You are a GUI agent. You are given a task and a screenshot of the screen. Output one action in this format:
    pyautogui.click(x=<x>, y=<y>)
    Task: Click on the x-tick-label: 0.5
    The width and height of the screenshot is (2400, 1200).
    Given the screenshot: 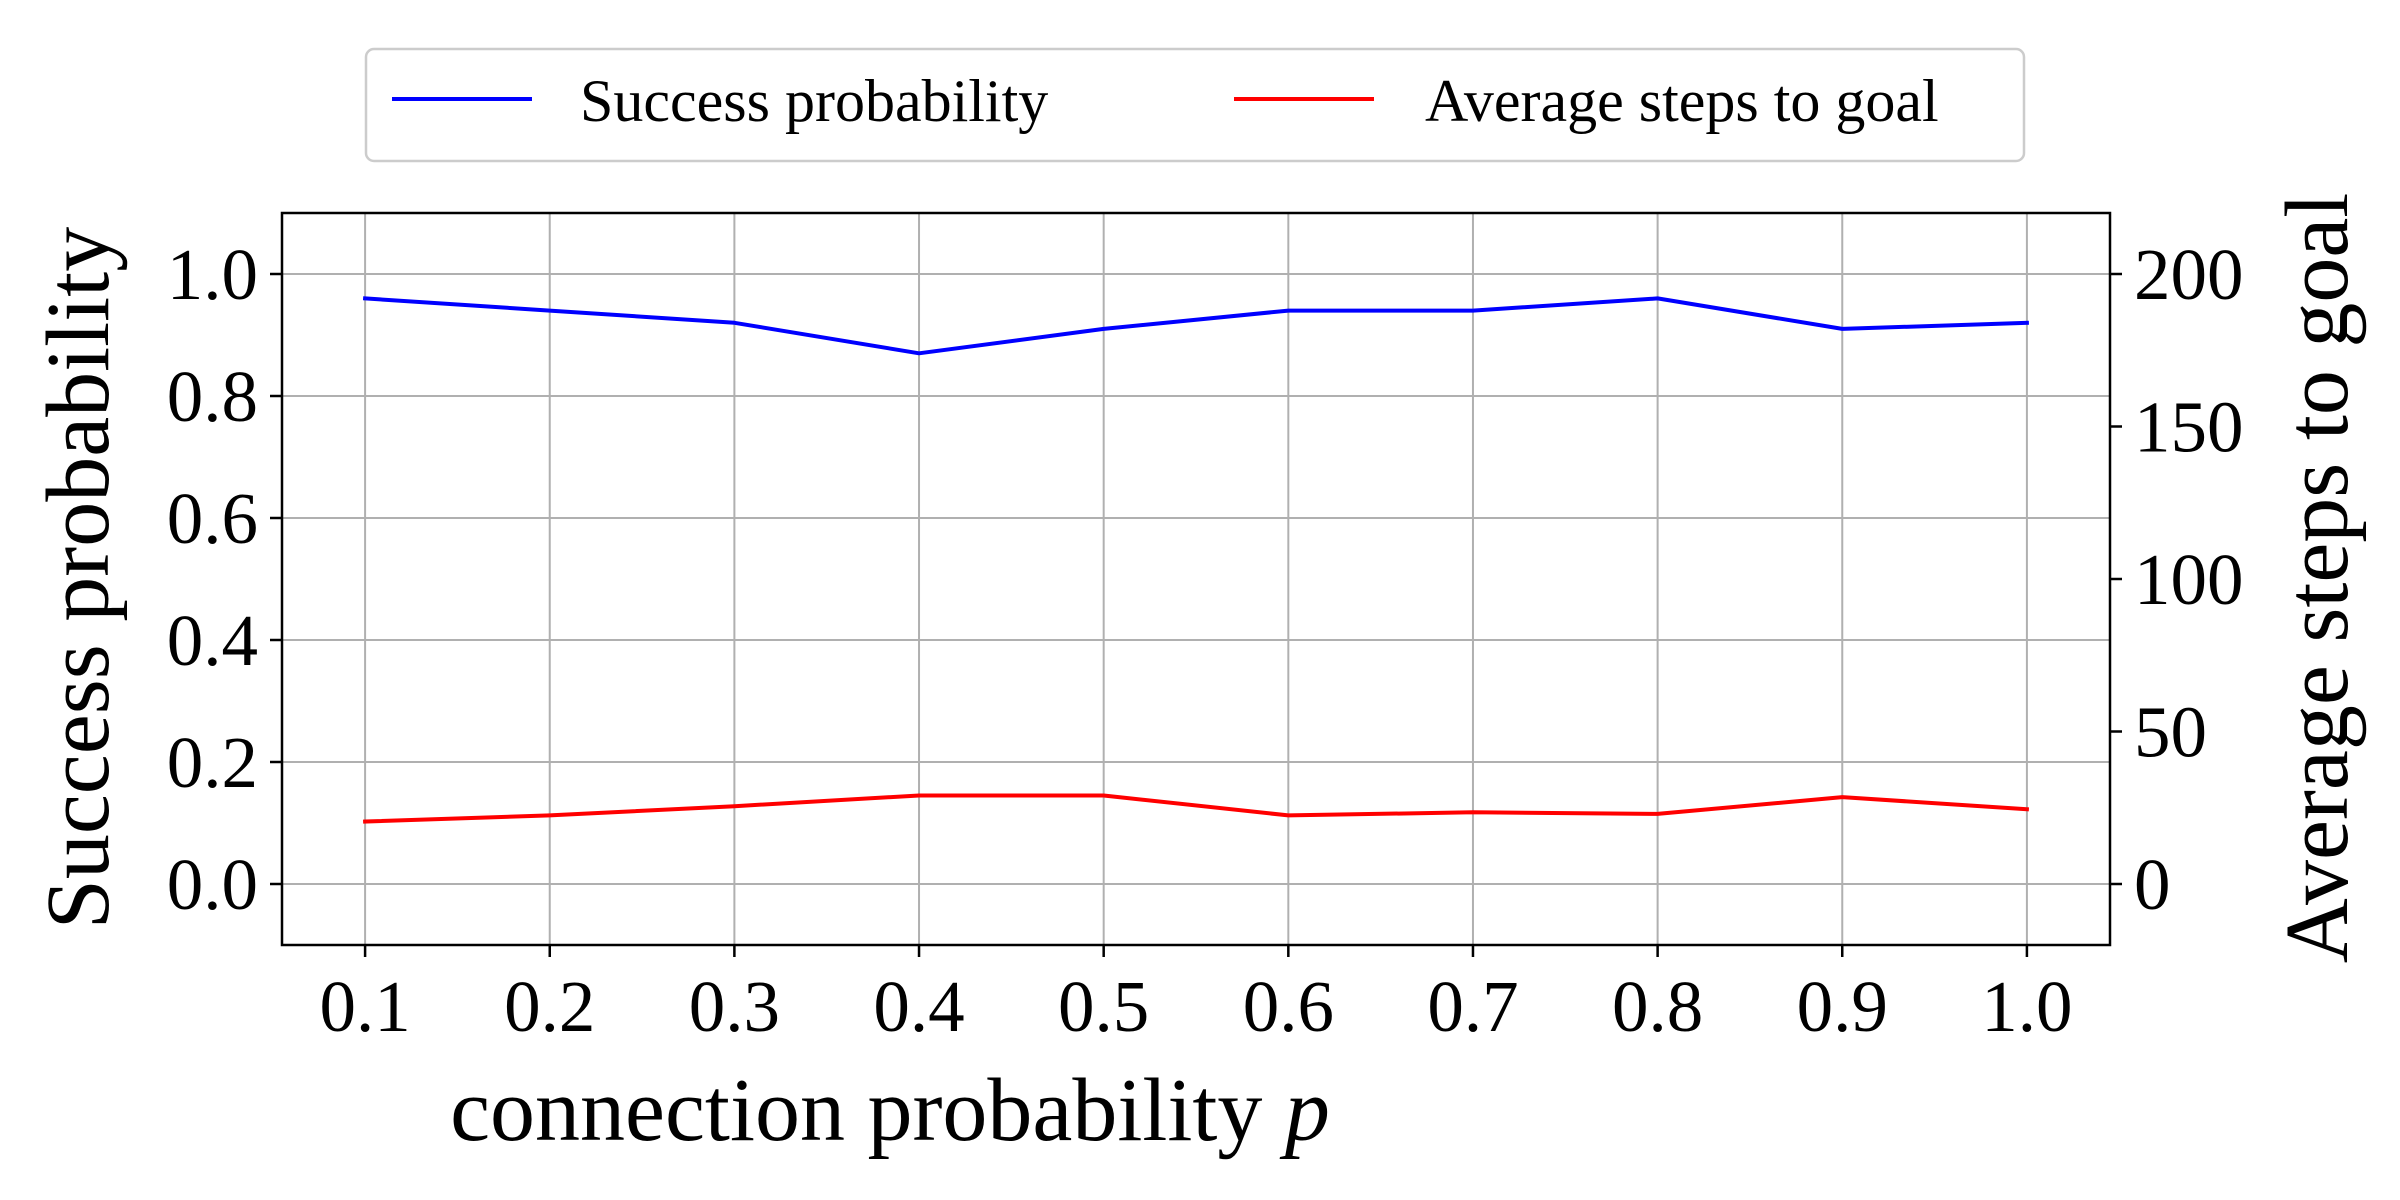 What is the action you would take?
    pyautogui.click(x=1103, y=1006)
    